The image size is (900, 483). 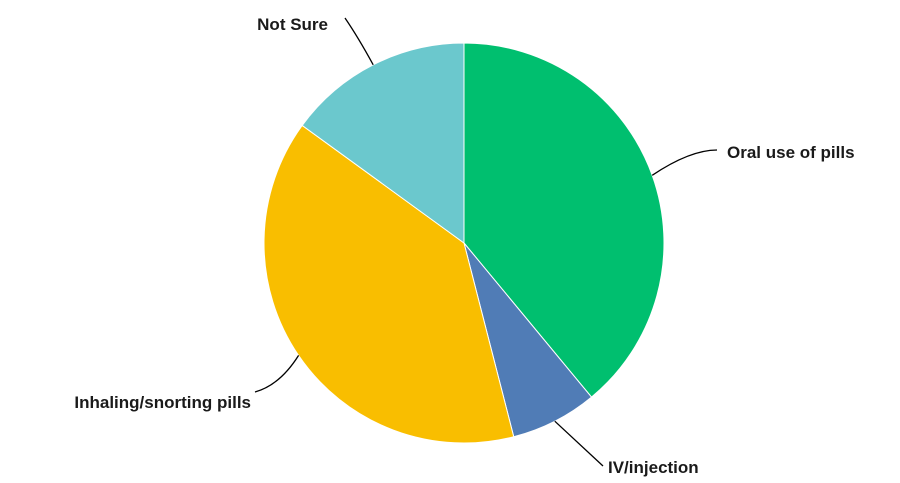 What do you see at coordinates (653, 467) in the screenshot?
I see `slice-label-iv-injection: IV/injection` at bounding box center [653, 467].